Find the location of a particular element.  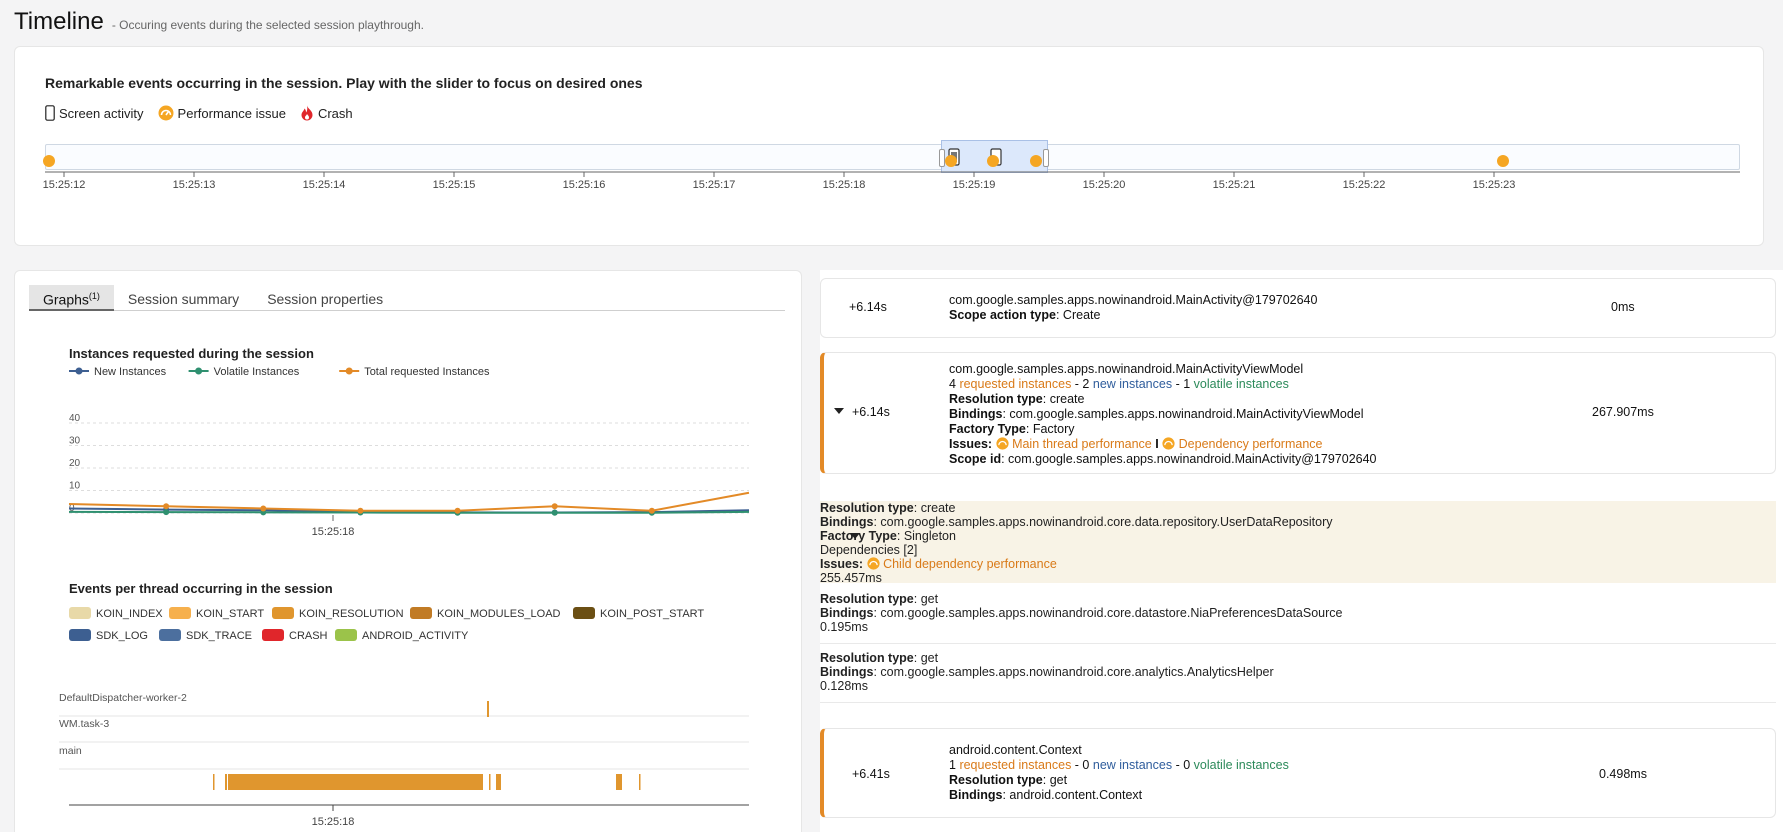

field-value: : create is located at coordinates (934, 508).